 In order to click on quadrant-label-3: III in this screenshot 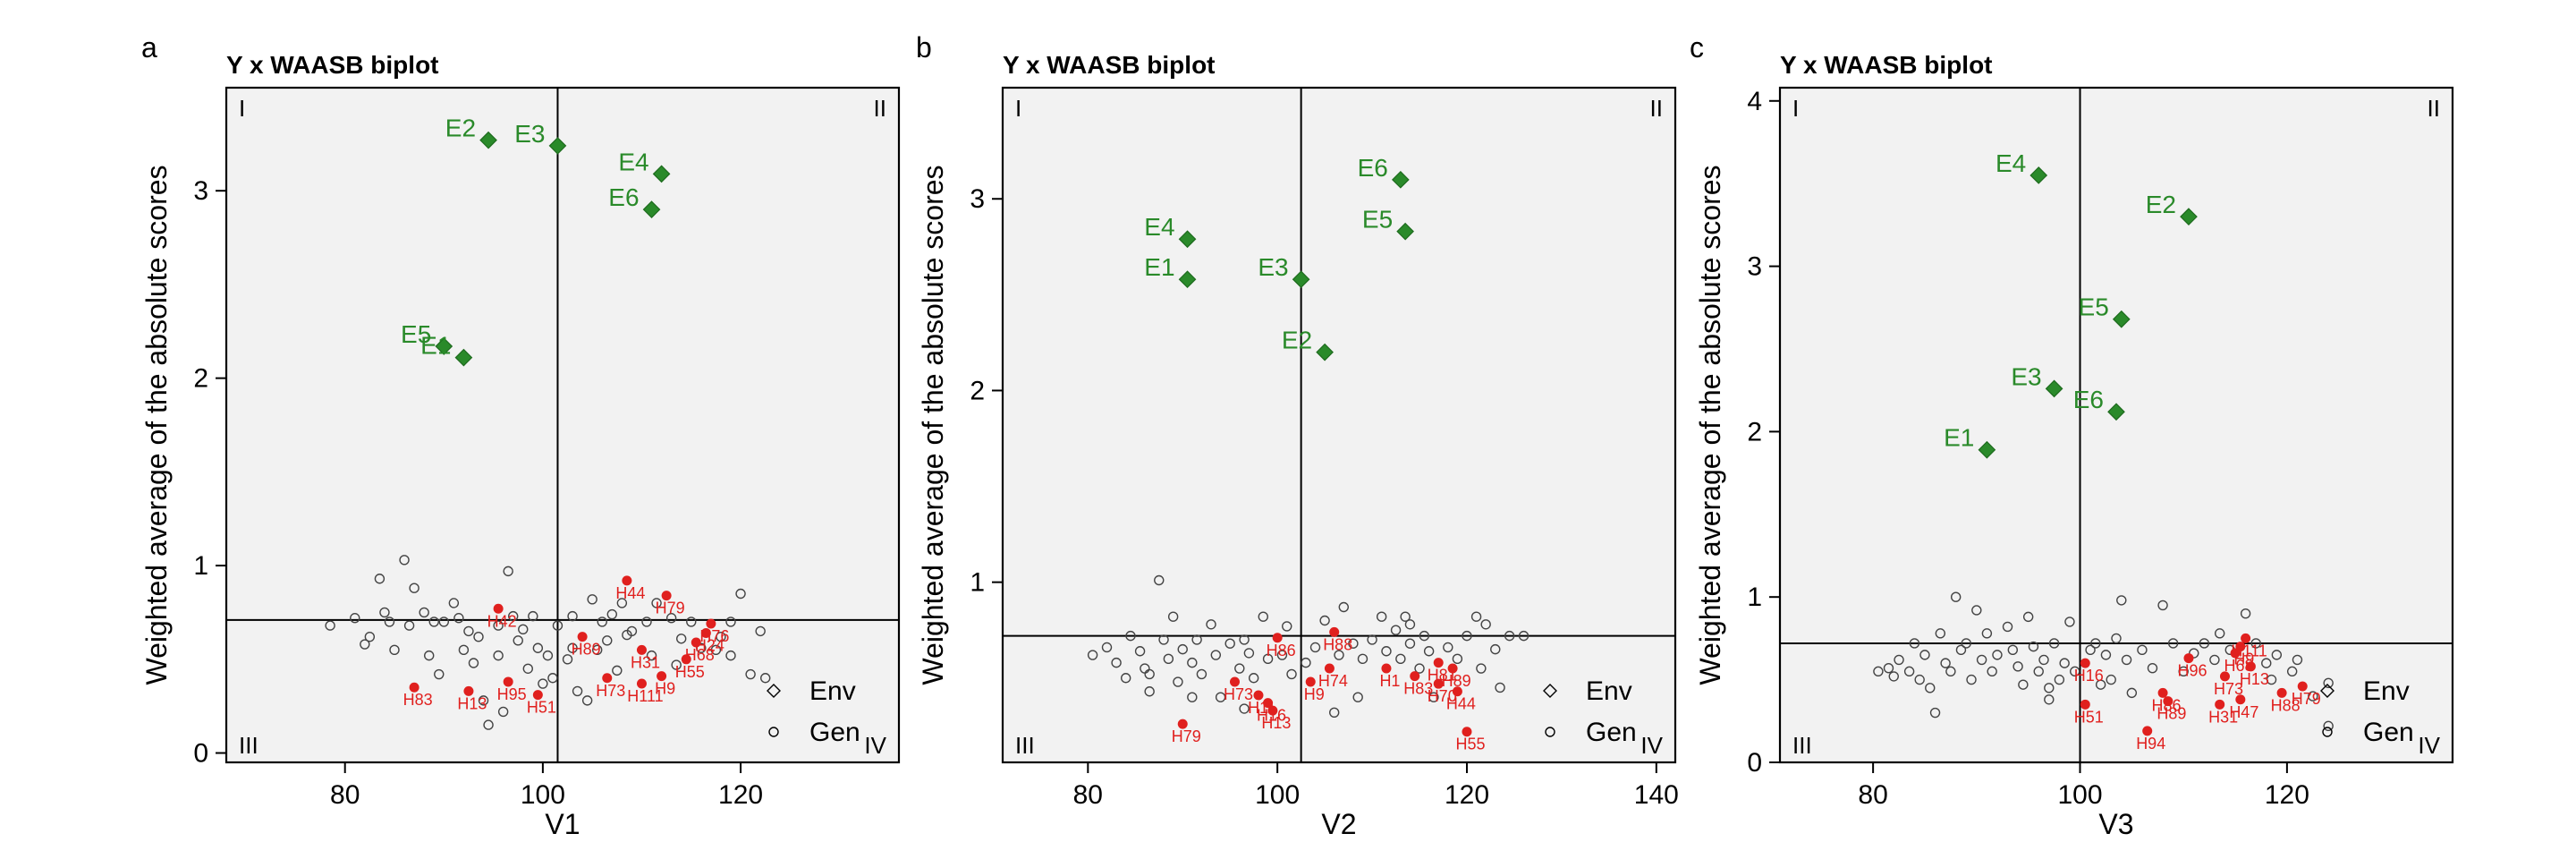, I will do `click(248, 745)`.